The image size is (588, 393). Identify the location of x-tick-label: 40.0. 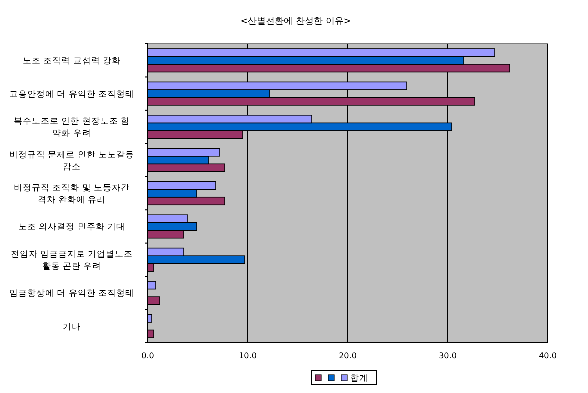
(548, 356).